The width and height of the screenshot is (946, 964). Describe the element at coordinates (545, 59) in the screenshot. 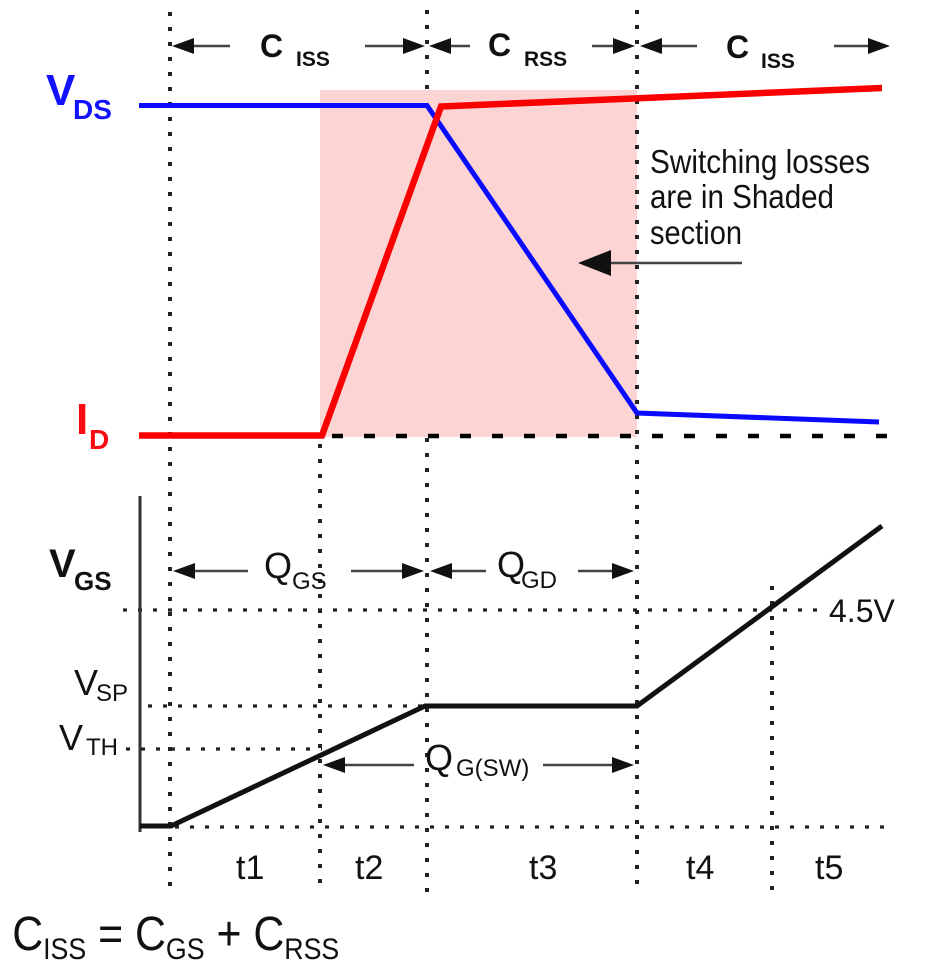

I see `svg-text: RSS` at that location.